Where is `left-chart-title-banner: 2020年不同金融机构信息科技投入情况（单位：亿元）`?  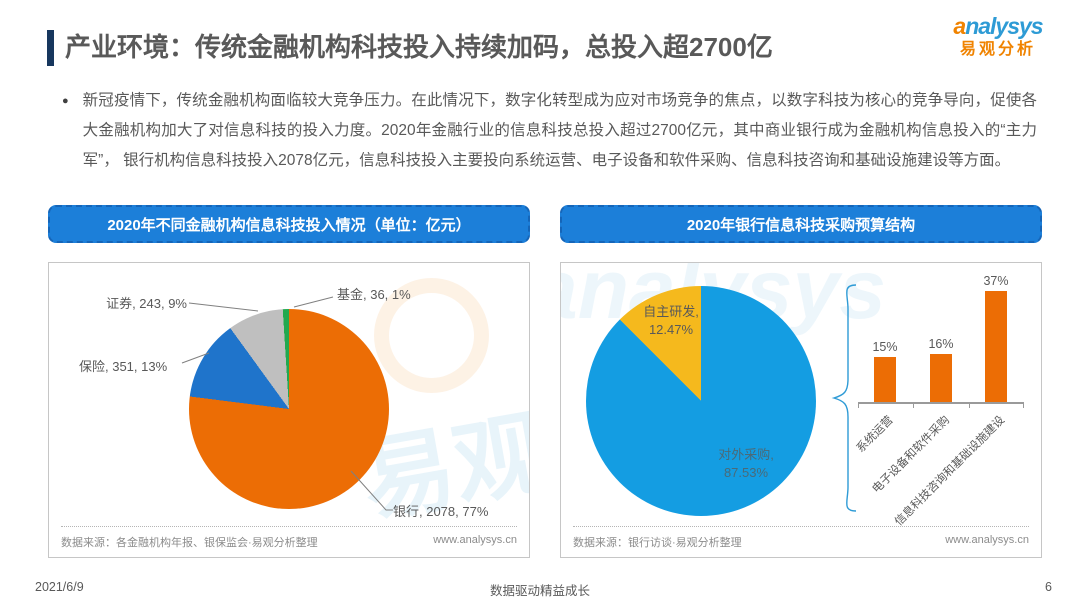 left-chart-title-banner: 2020年不同金融机构信息科技投入情况（单位：亿元） is located at coordinates (289, 224).